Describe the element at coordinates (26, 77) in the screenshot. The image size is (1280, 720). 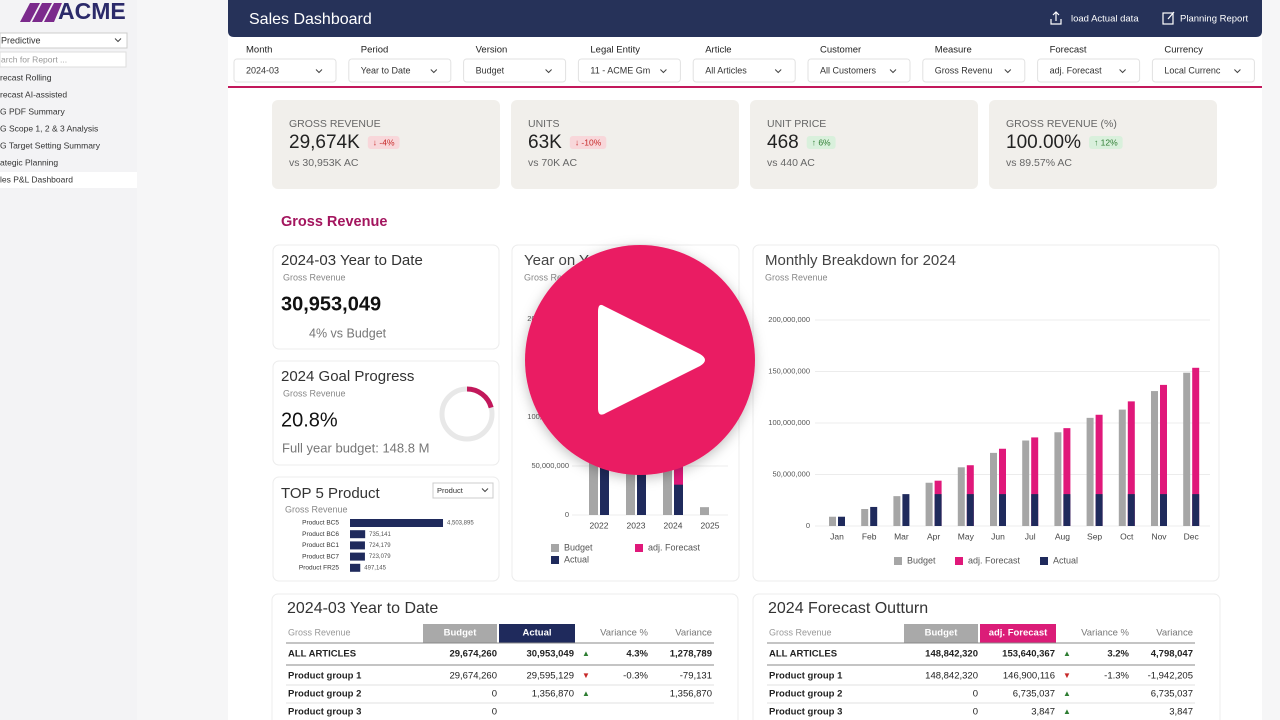
I see `sidebar-item: recast Rolling` at that location.